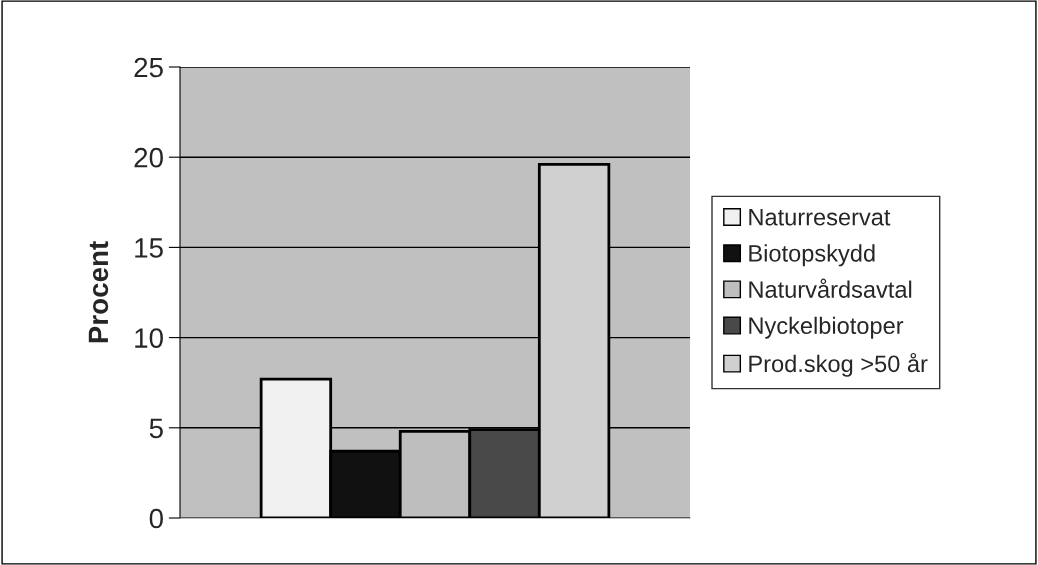 This screenshot has width=1038, height=565. I want to click on y-tick-label: 25, so click(148, 67).